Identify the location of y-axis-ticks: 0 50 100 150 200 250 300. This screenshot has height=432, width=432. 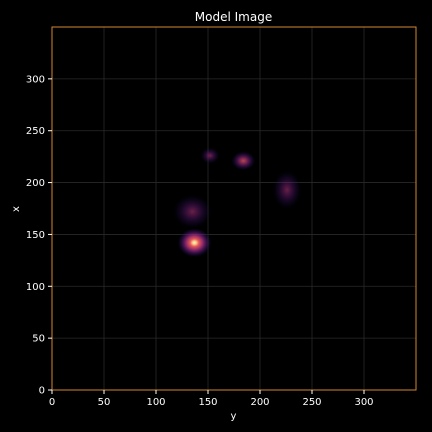
(39, 235).